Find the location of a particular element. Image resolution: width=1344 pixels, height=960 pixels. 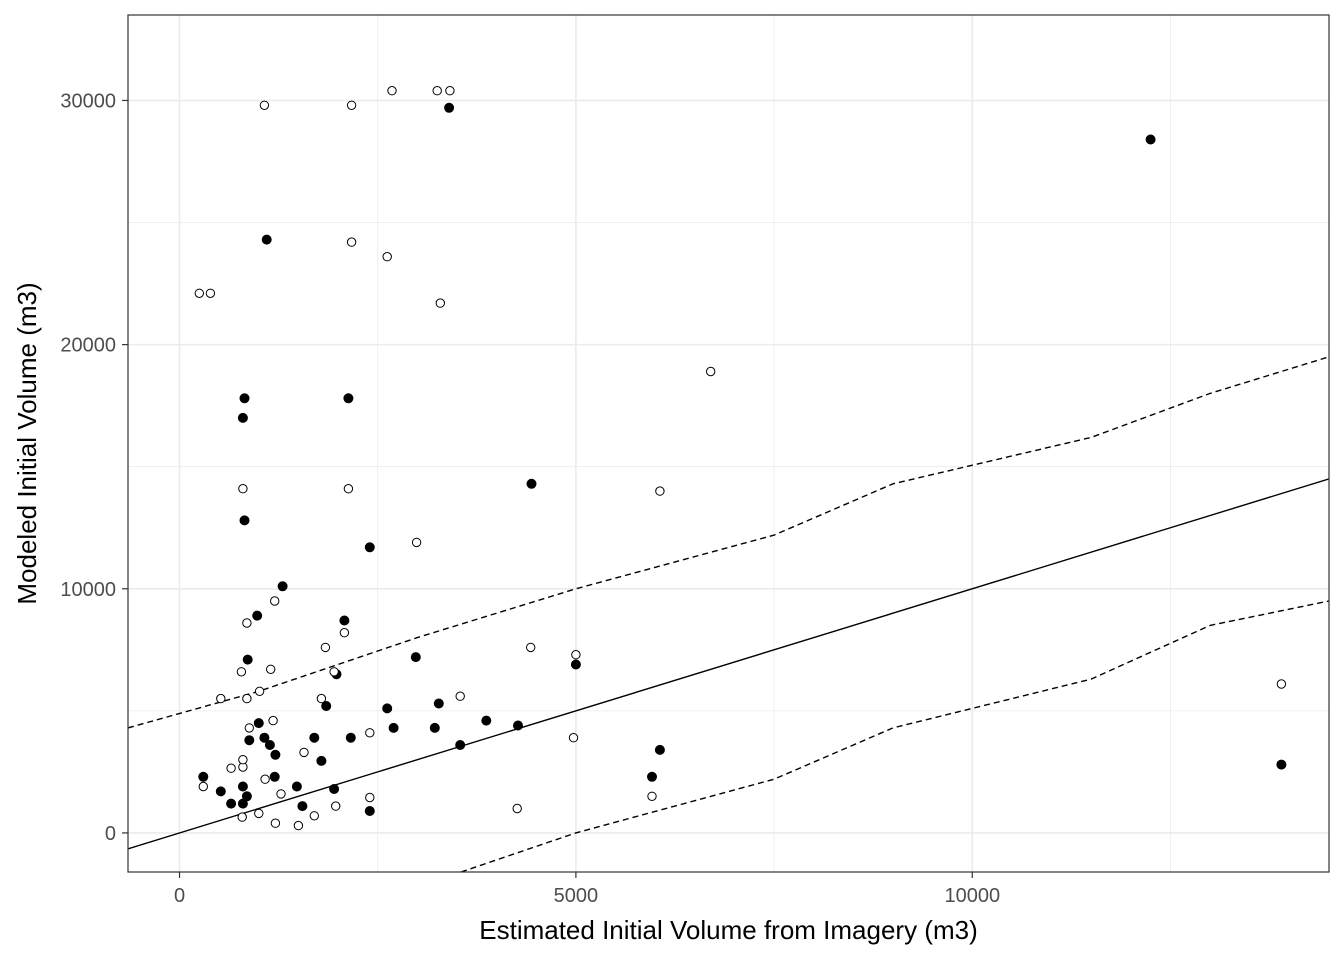

x-tick-label: 10000 is located at coordinates (972, 896).